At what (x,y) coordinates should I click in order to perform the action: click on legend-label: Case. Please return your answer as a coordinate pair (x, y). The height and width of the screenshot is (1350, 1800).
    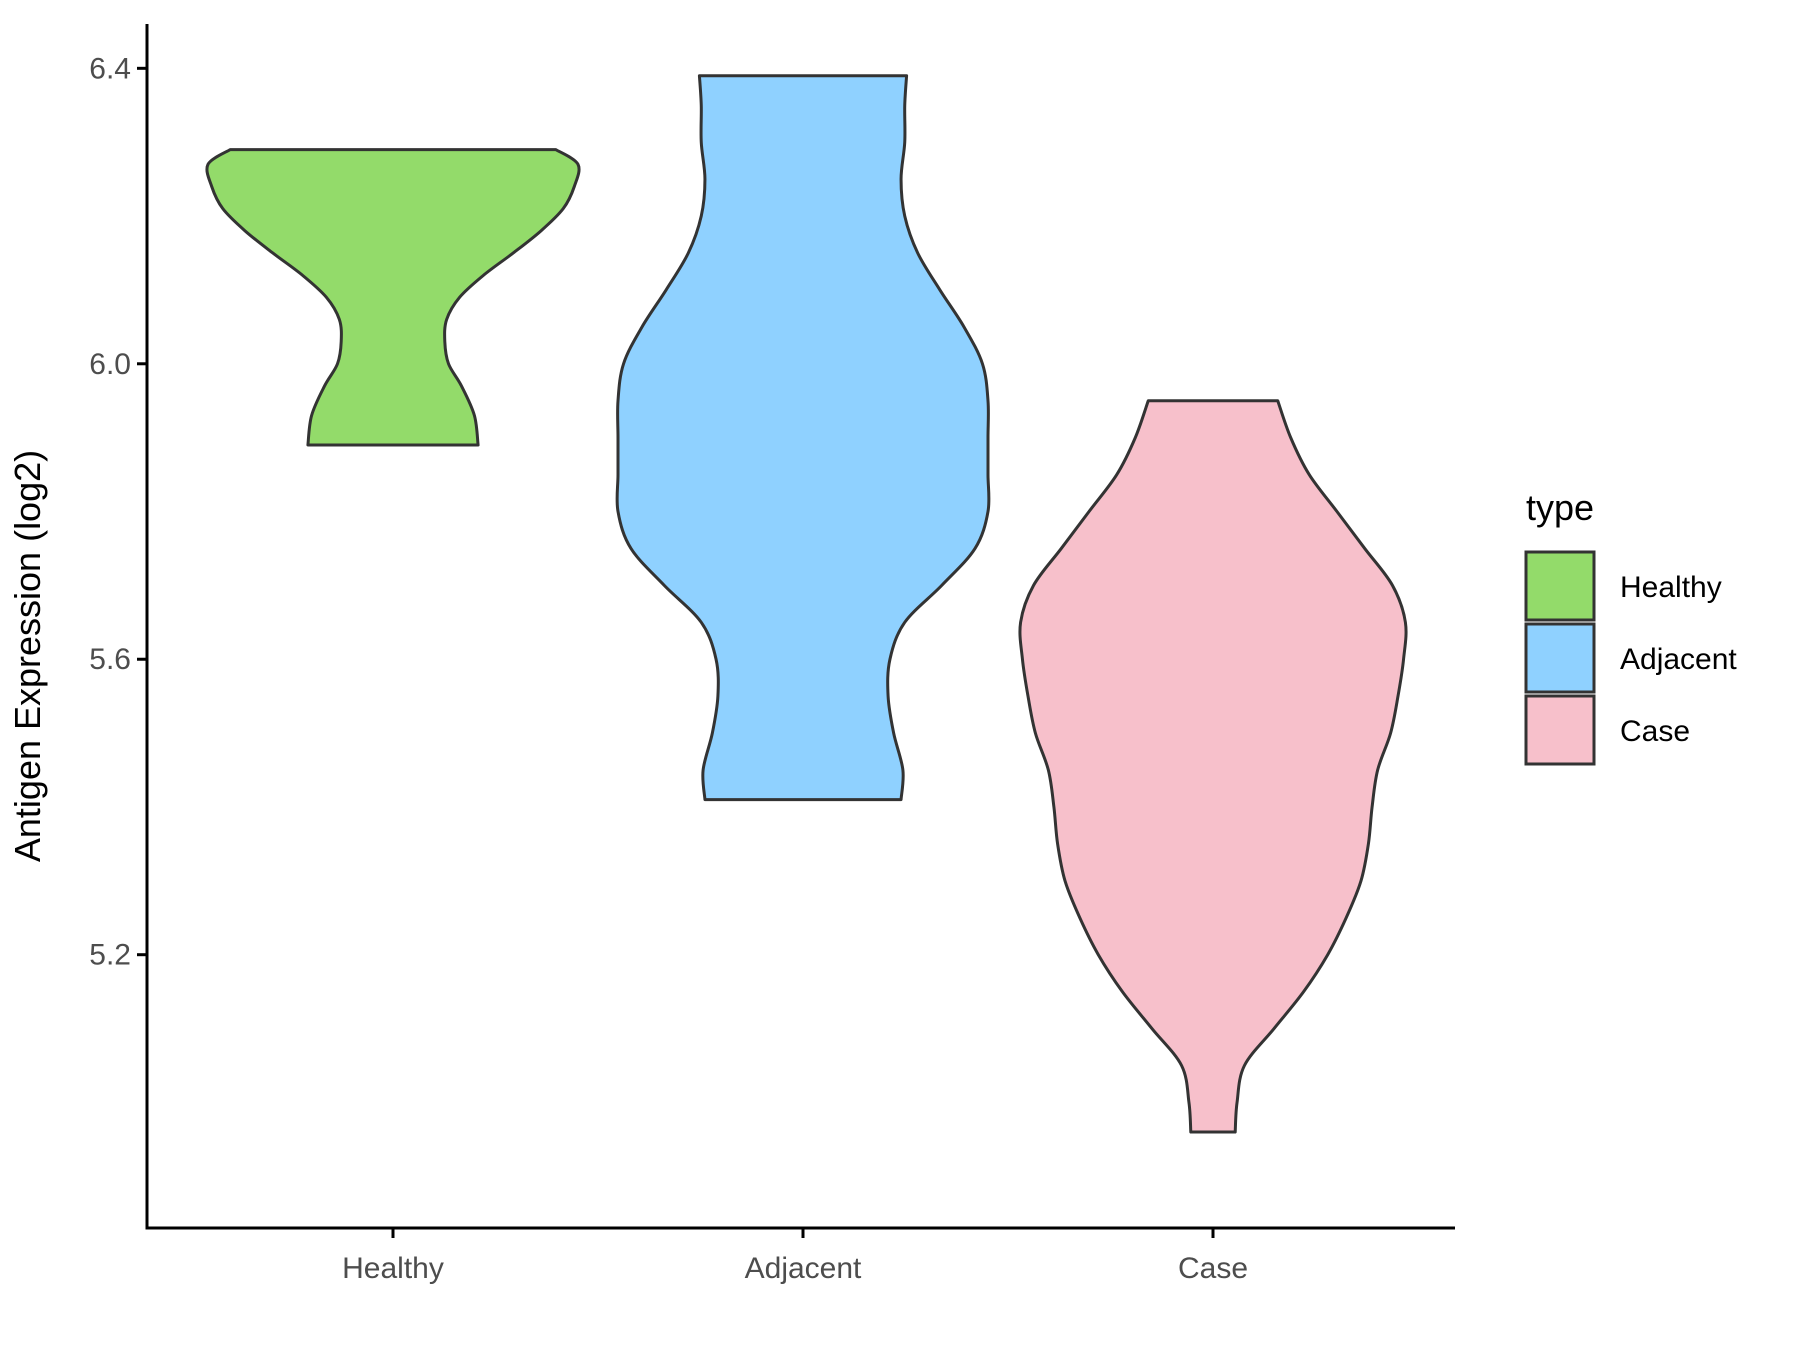
    Looking at the image, I should click on (1655, 731).